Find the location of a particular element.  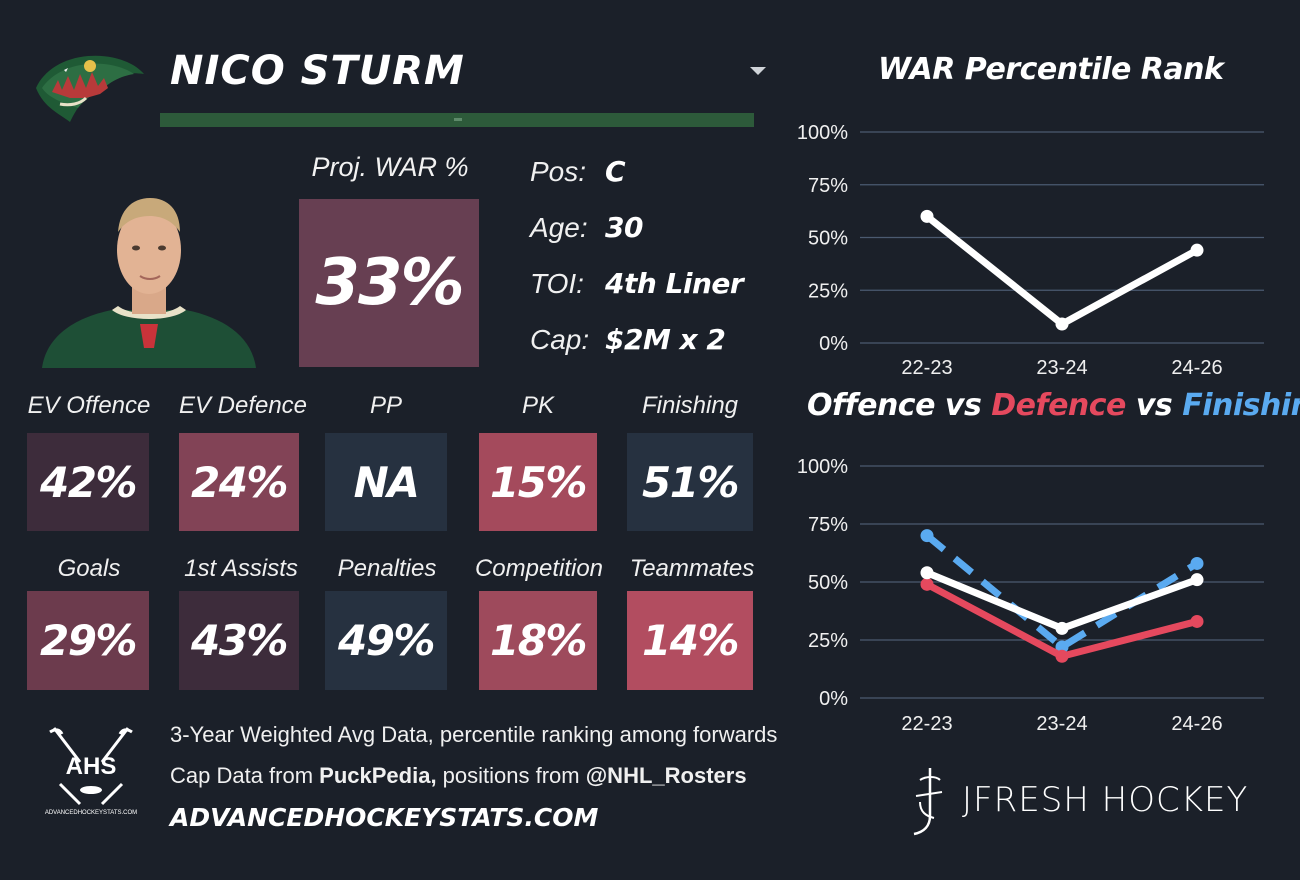

proj-war-value: 33% is located at coordinates (389, 283).